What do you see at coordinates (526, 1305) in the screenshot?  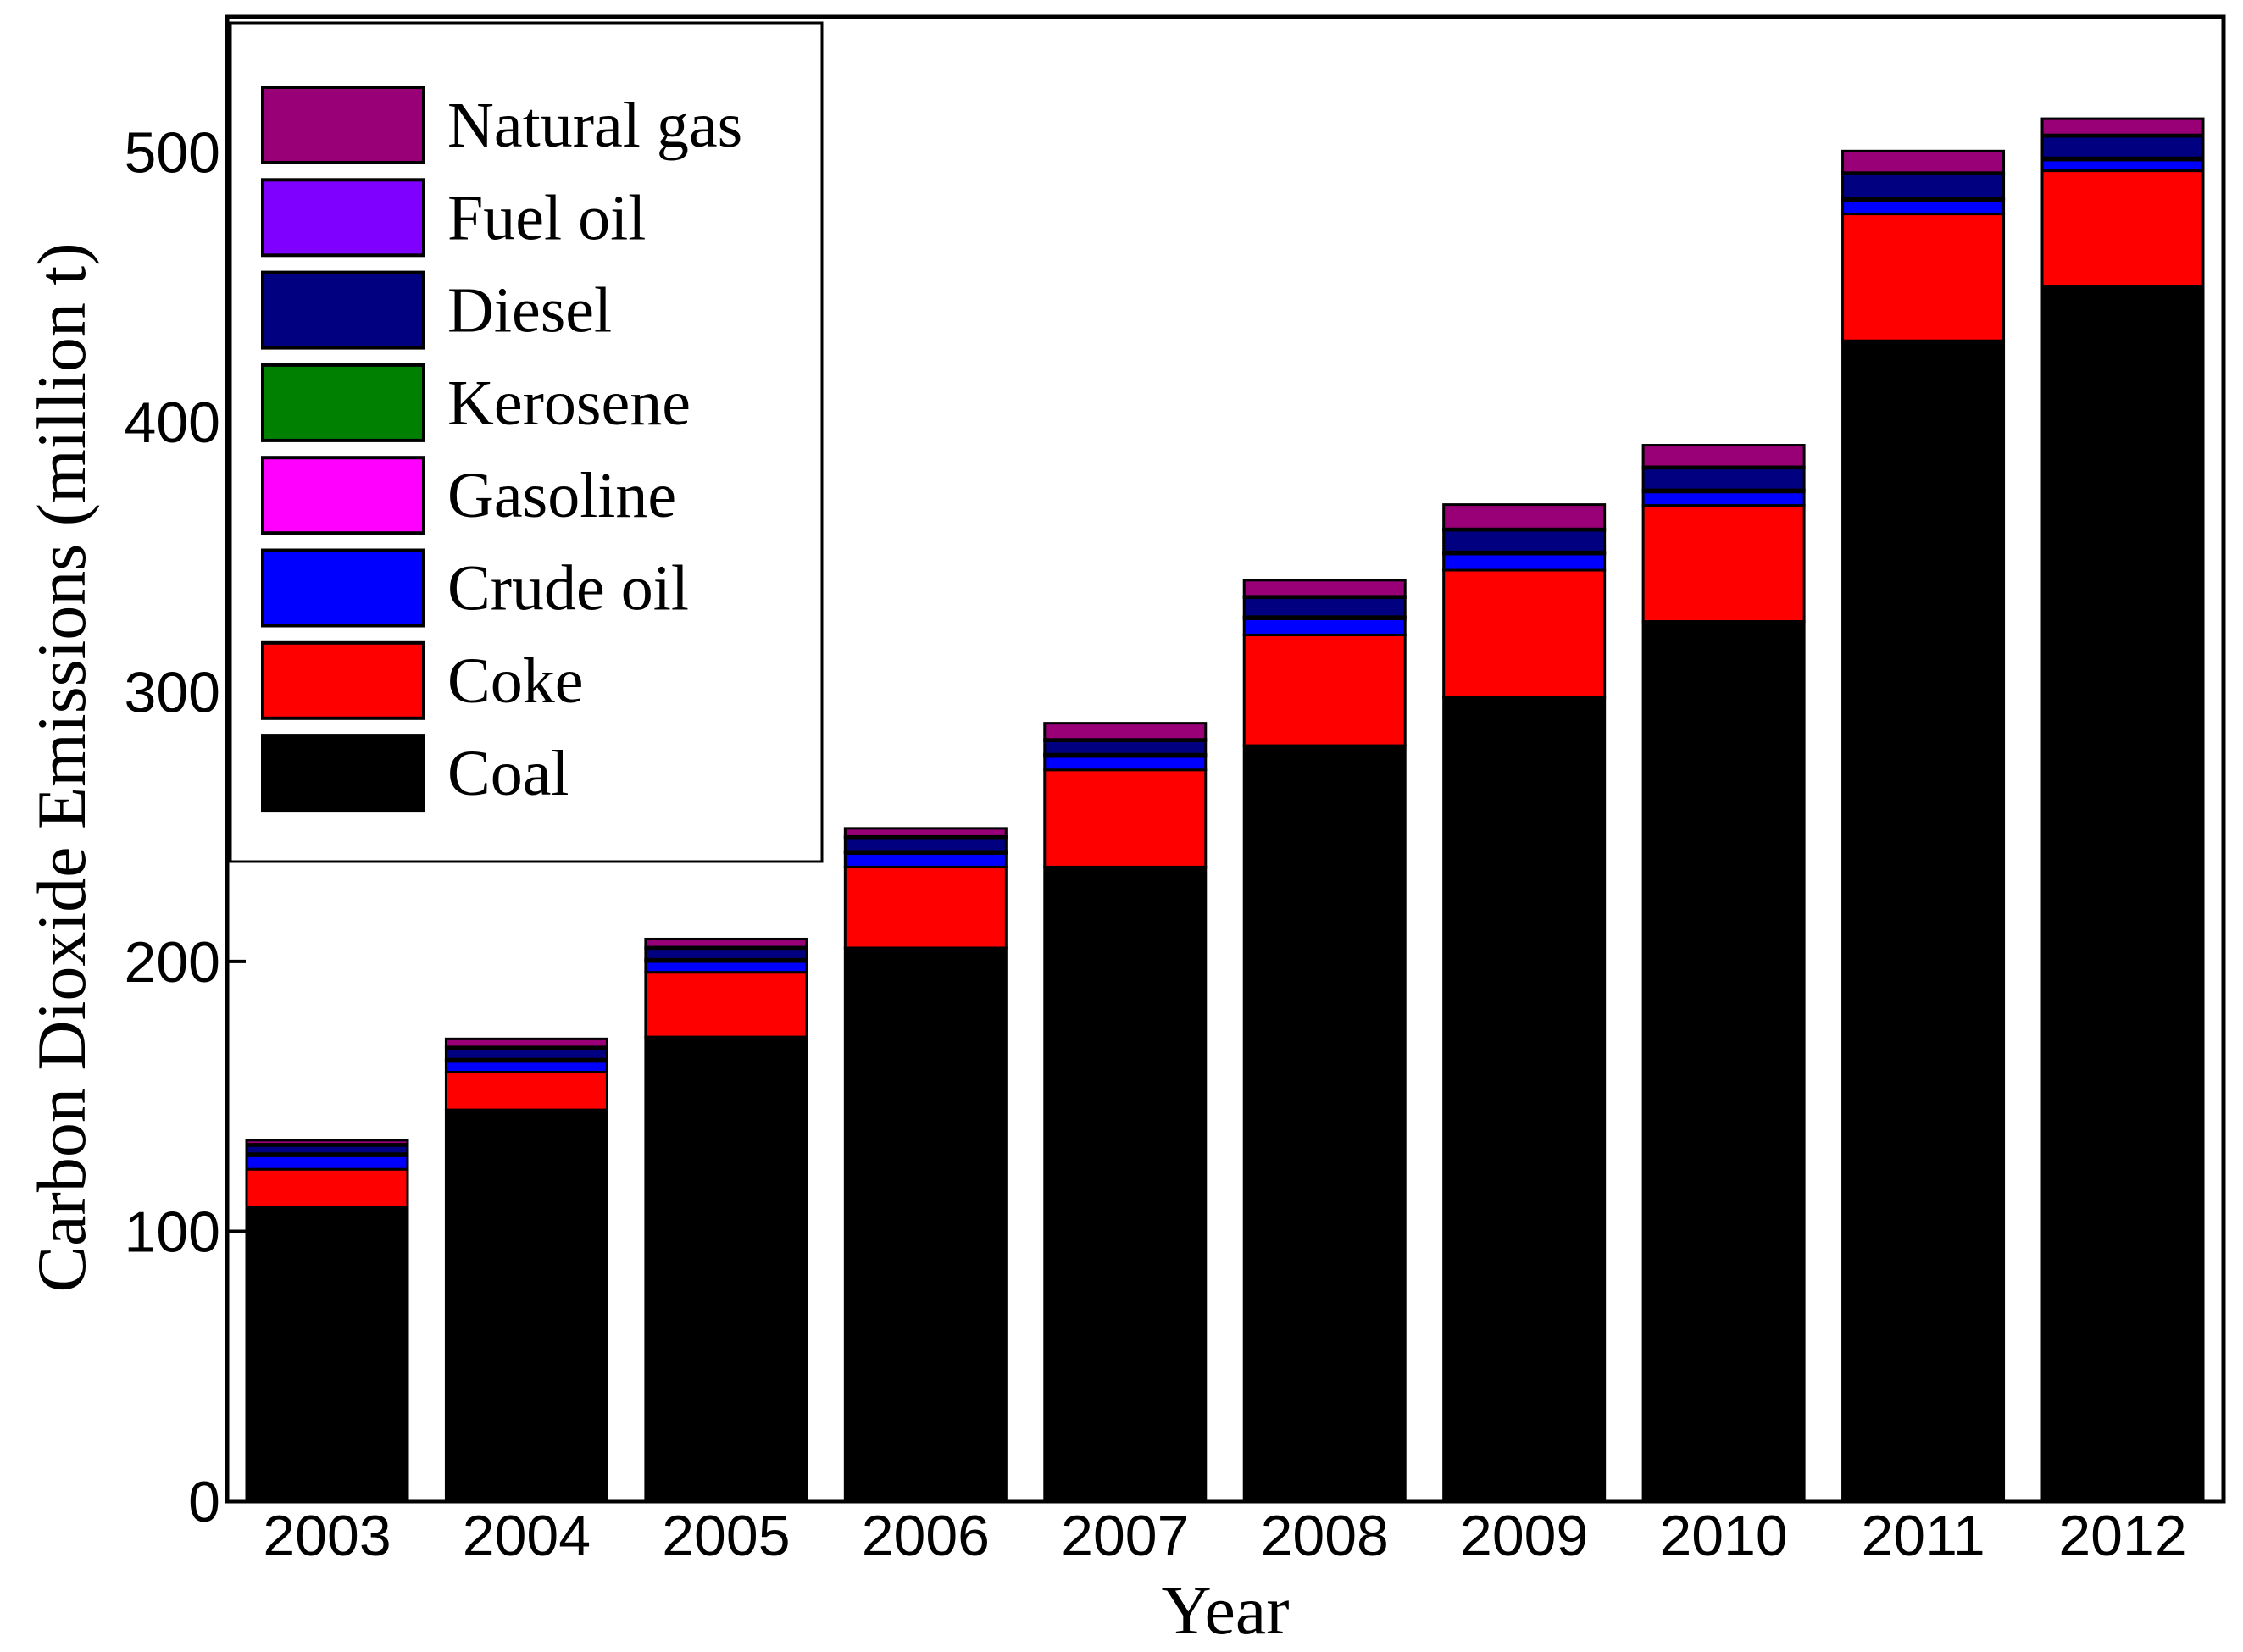 I see `bar-coal-2004` at bounding box center [526, 1305].